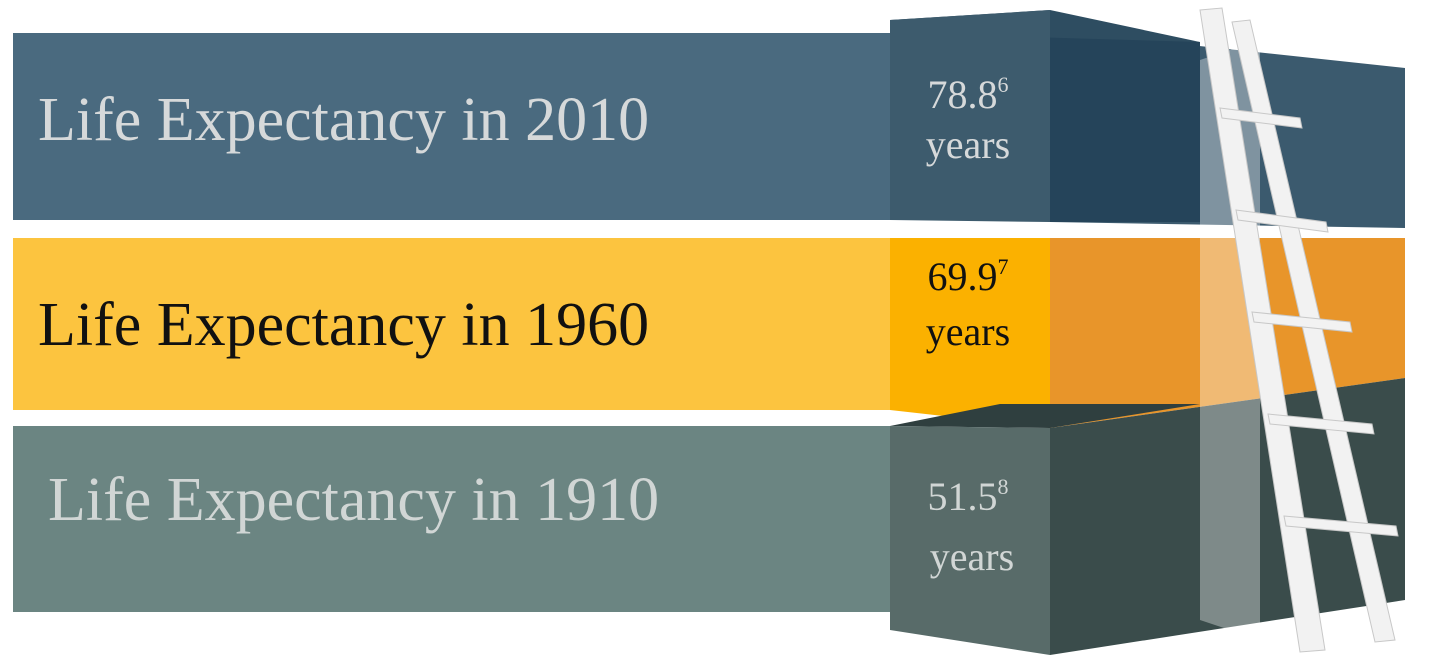  I want to click on row-value: 51.58, so click(968, 496).